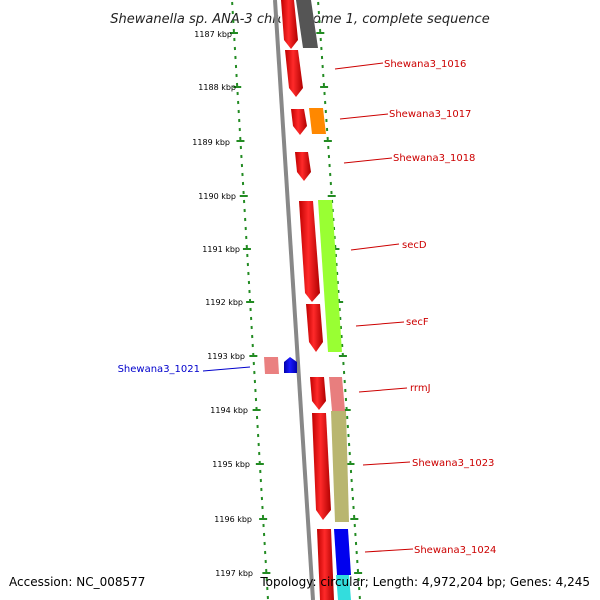 This screenshot has height=600, width=600. Describe the element at coordinates (417, 322) in the screenshot. I see `gene-label-secf: secF` at that location.